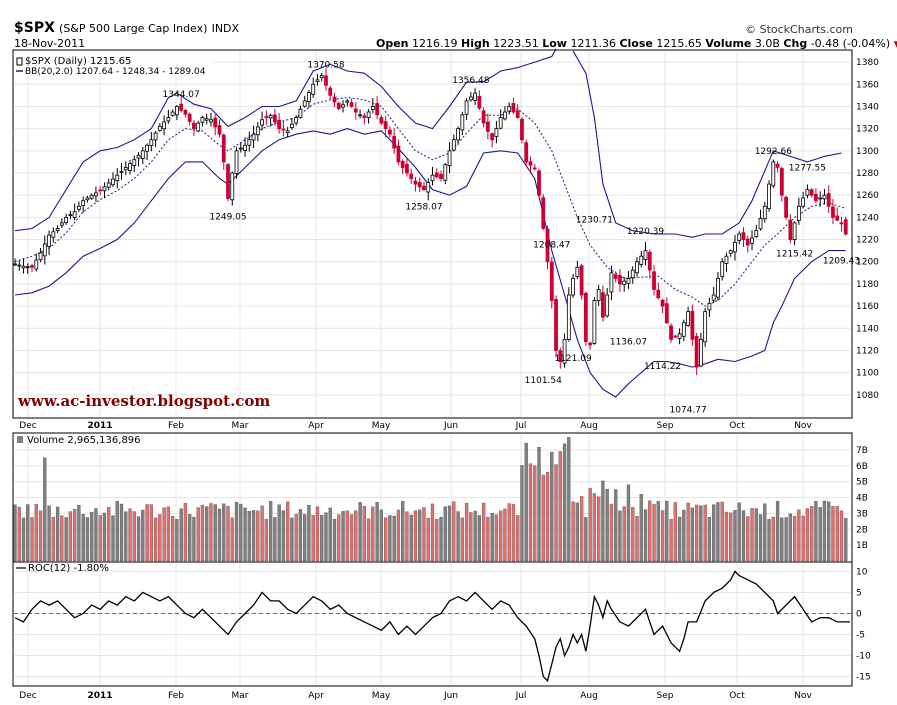  I want to click on roc-legend: ROC(12) -1.80%, so click(62, 568).